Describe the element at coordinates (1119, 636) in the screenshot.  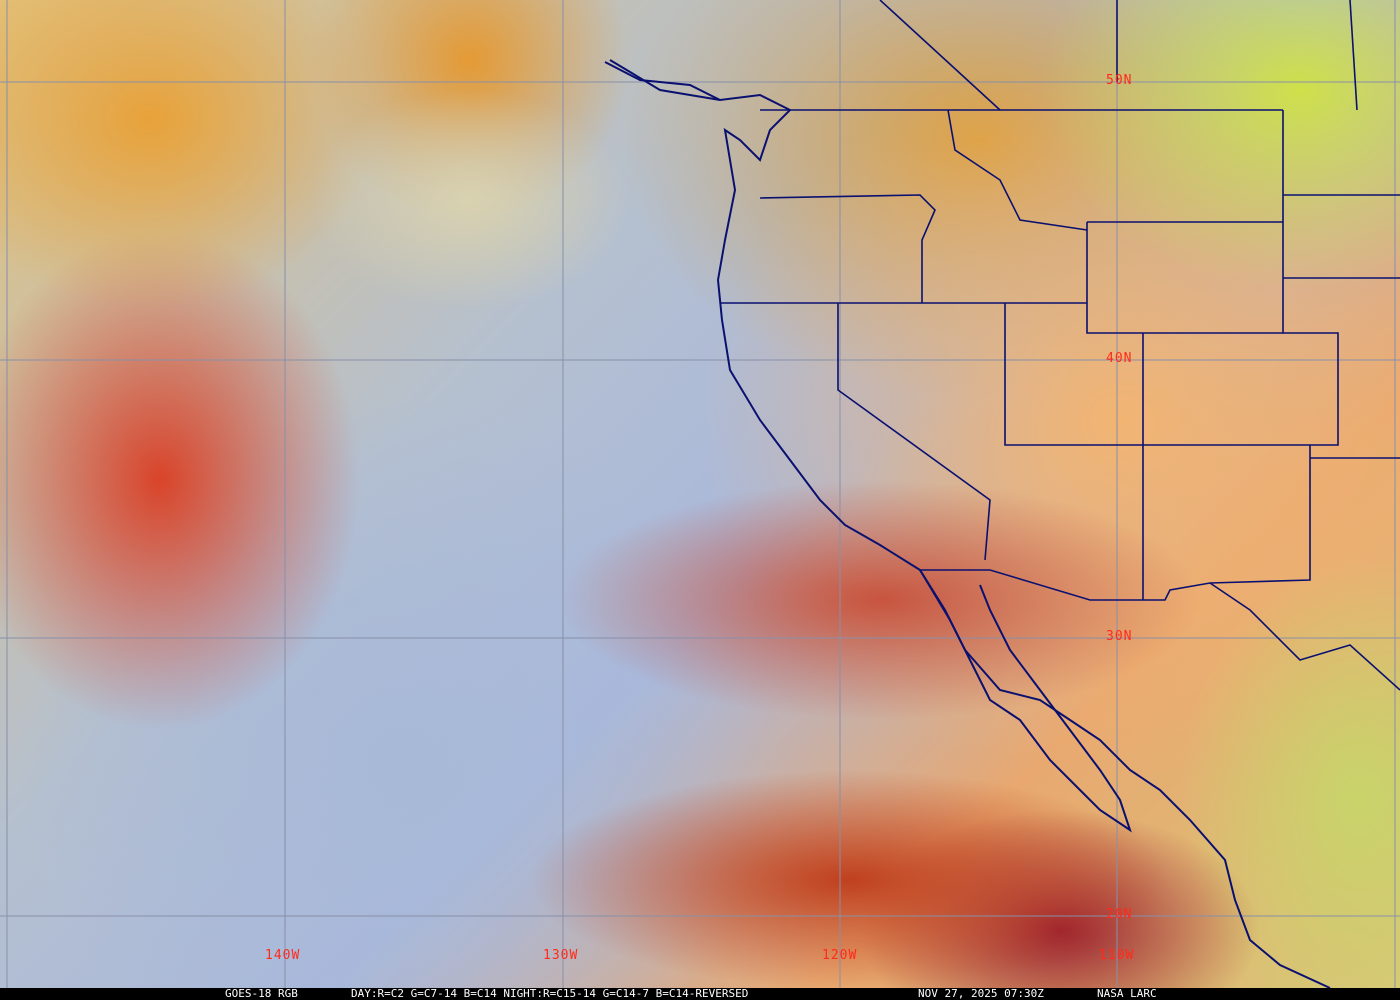
I see `lat-label-30n: 30N` at that location.